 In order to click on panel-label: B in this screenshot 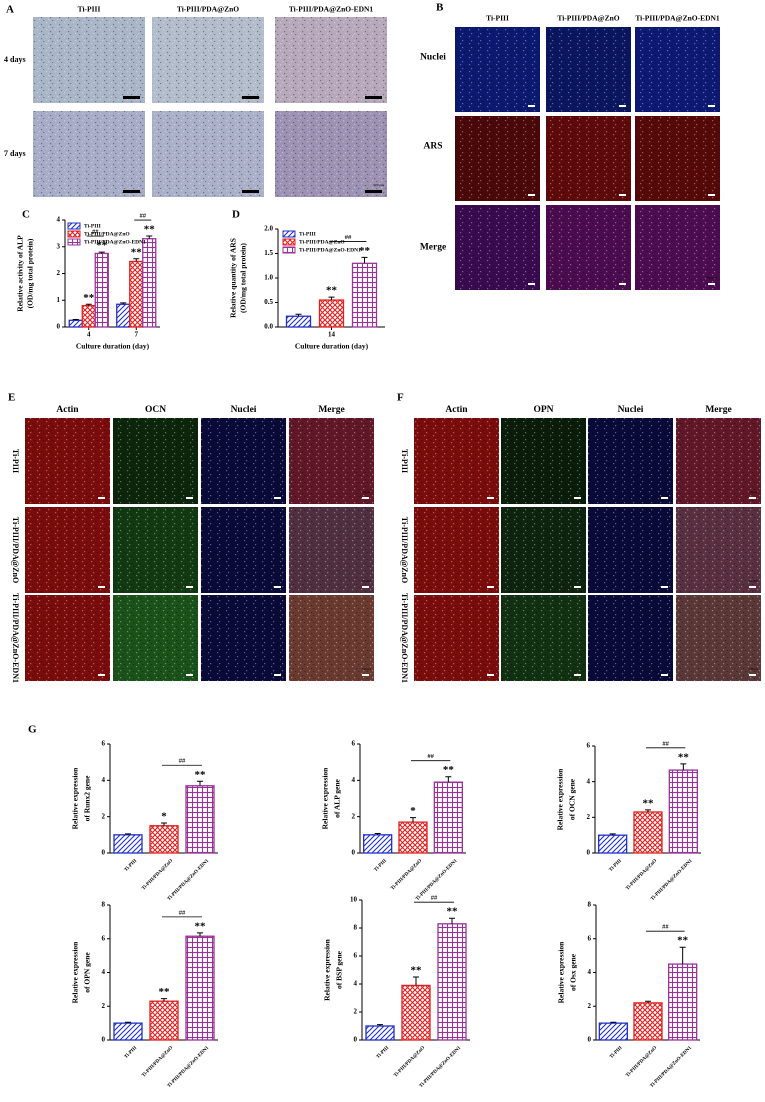, I will do `click(440, 8)`.